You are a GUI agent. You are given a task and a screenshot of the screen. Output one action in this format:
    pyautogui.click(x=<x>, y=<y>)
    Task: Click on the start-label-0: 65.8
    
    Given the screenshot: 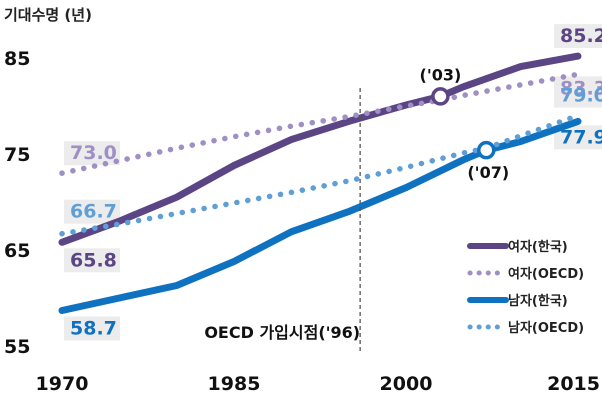 What is the action you would take?
    pyautogui.click(x=93, y=260)
    